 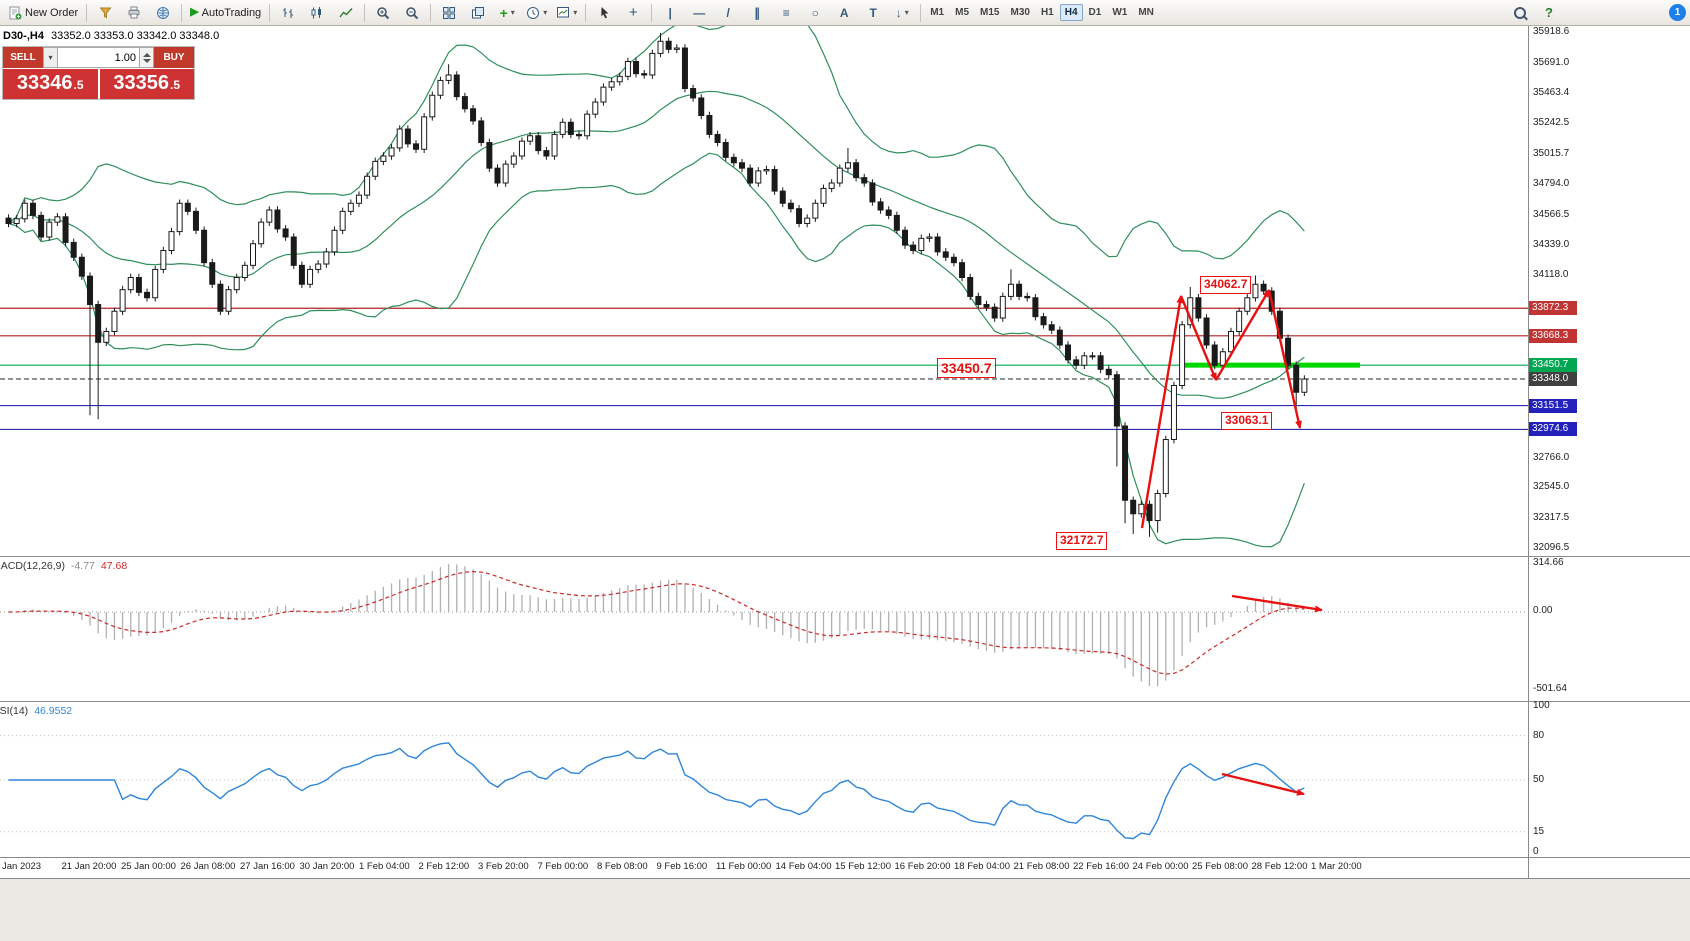 What do you see at coordinates (990, 12) in the screenshot?
I see `timeframe-m15-button: M15` at bounding box center [990, 12].